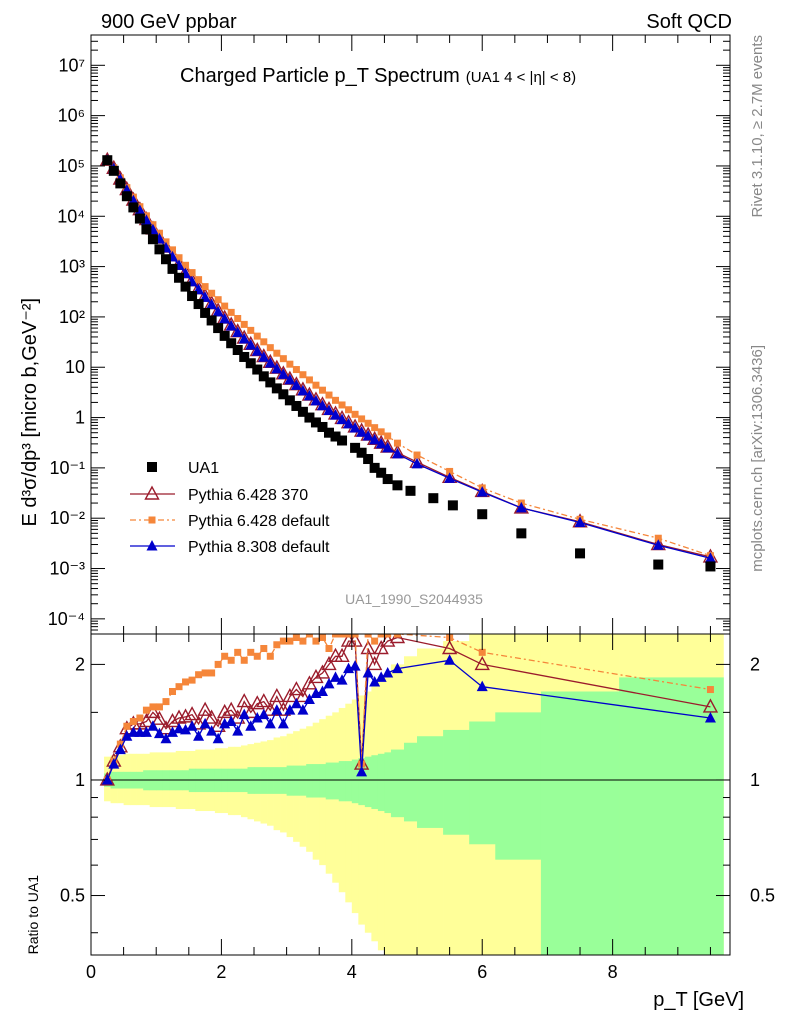 Image resolution: width=786 pixels, height=1024 pixels. I want to click on y-tick-label: 10⁻⁴, so click(66, 619).